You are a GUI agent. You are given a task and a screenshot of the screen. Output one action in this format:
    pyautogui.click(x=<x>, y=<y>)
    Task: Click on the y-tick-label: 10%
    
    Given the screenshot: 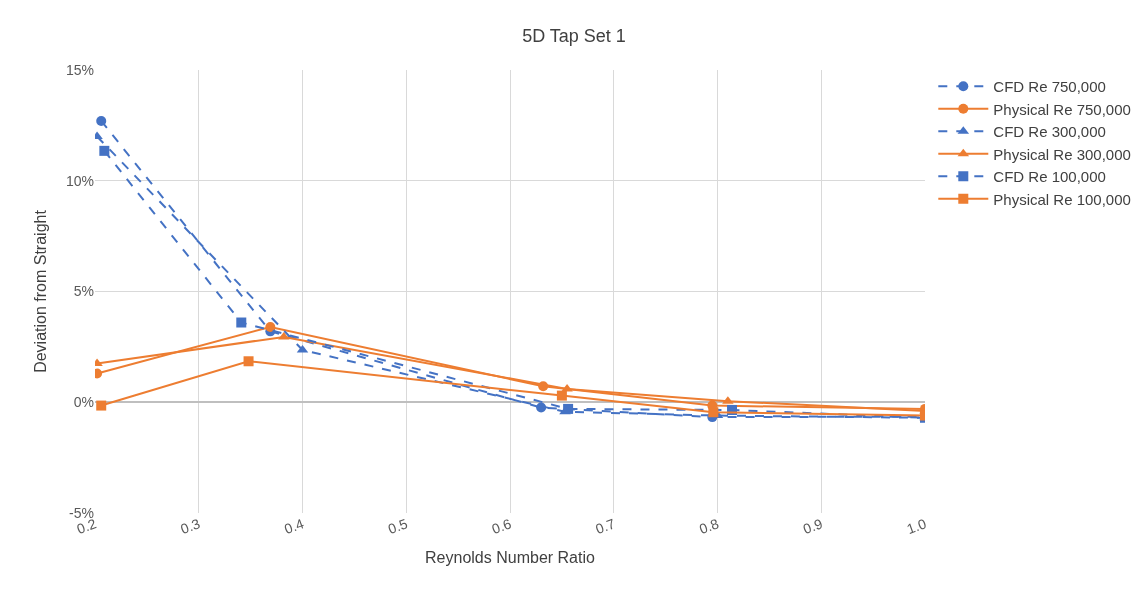 What is the action you would take?
    pyautogui.click(x=79, y=180)
    